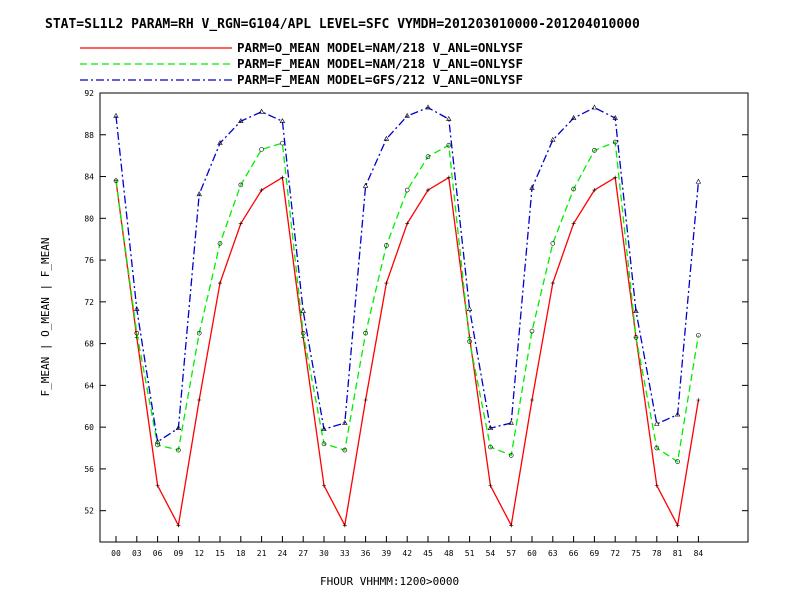 This screenshot has width=792, height=612. I want to click on x-tick-label: 84, so click(699, 553).